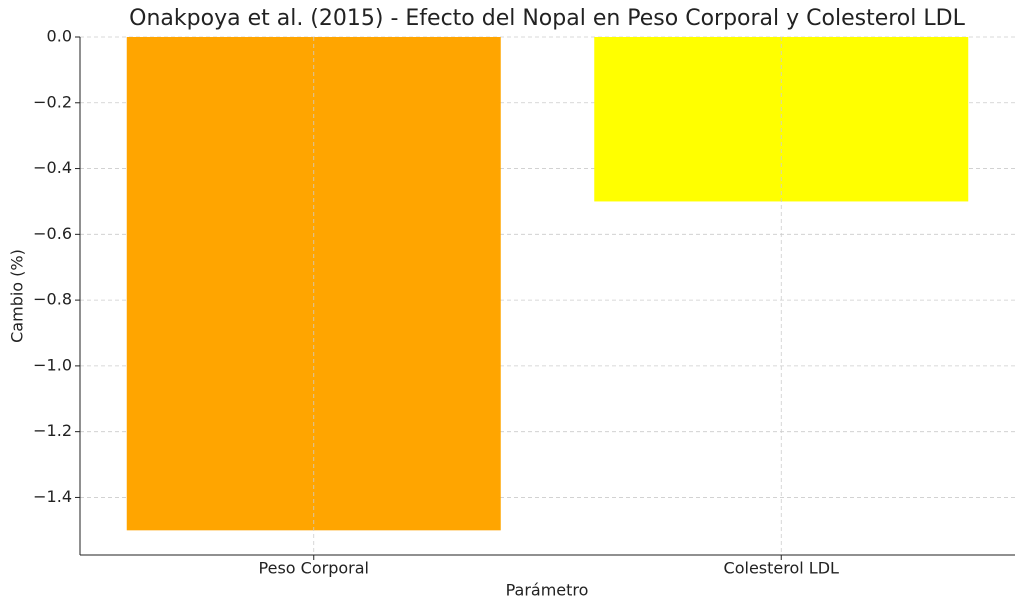 The height and width of the screenshot is (611, 1024). Describe the element at coordinates (52, 101) in the screenshot. I see `y-tick-label: −0.2` at that location.